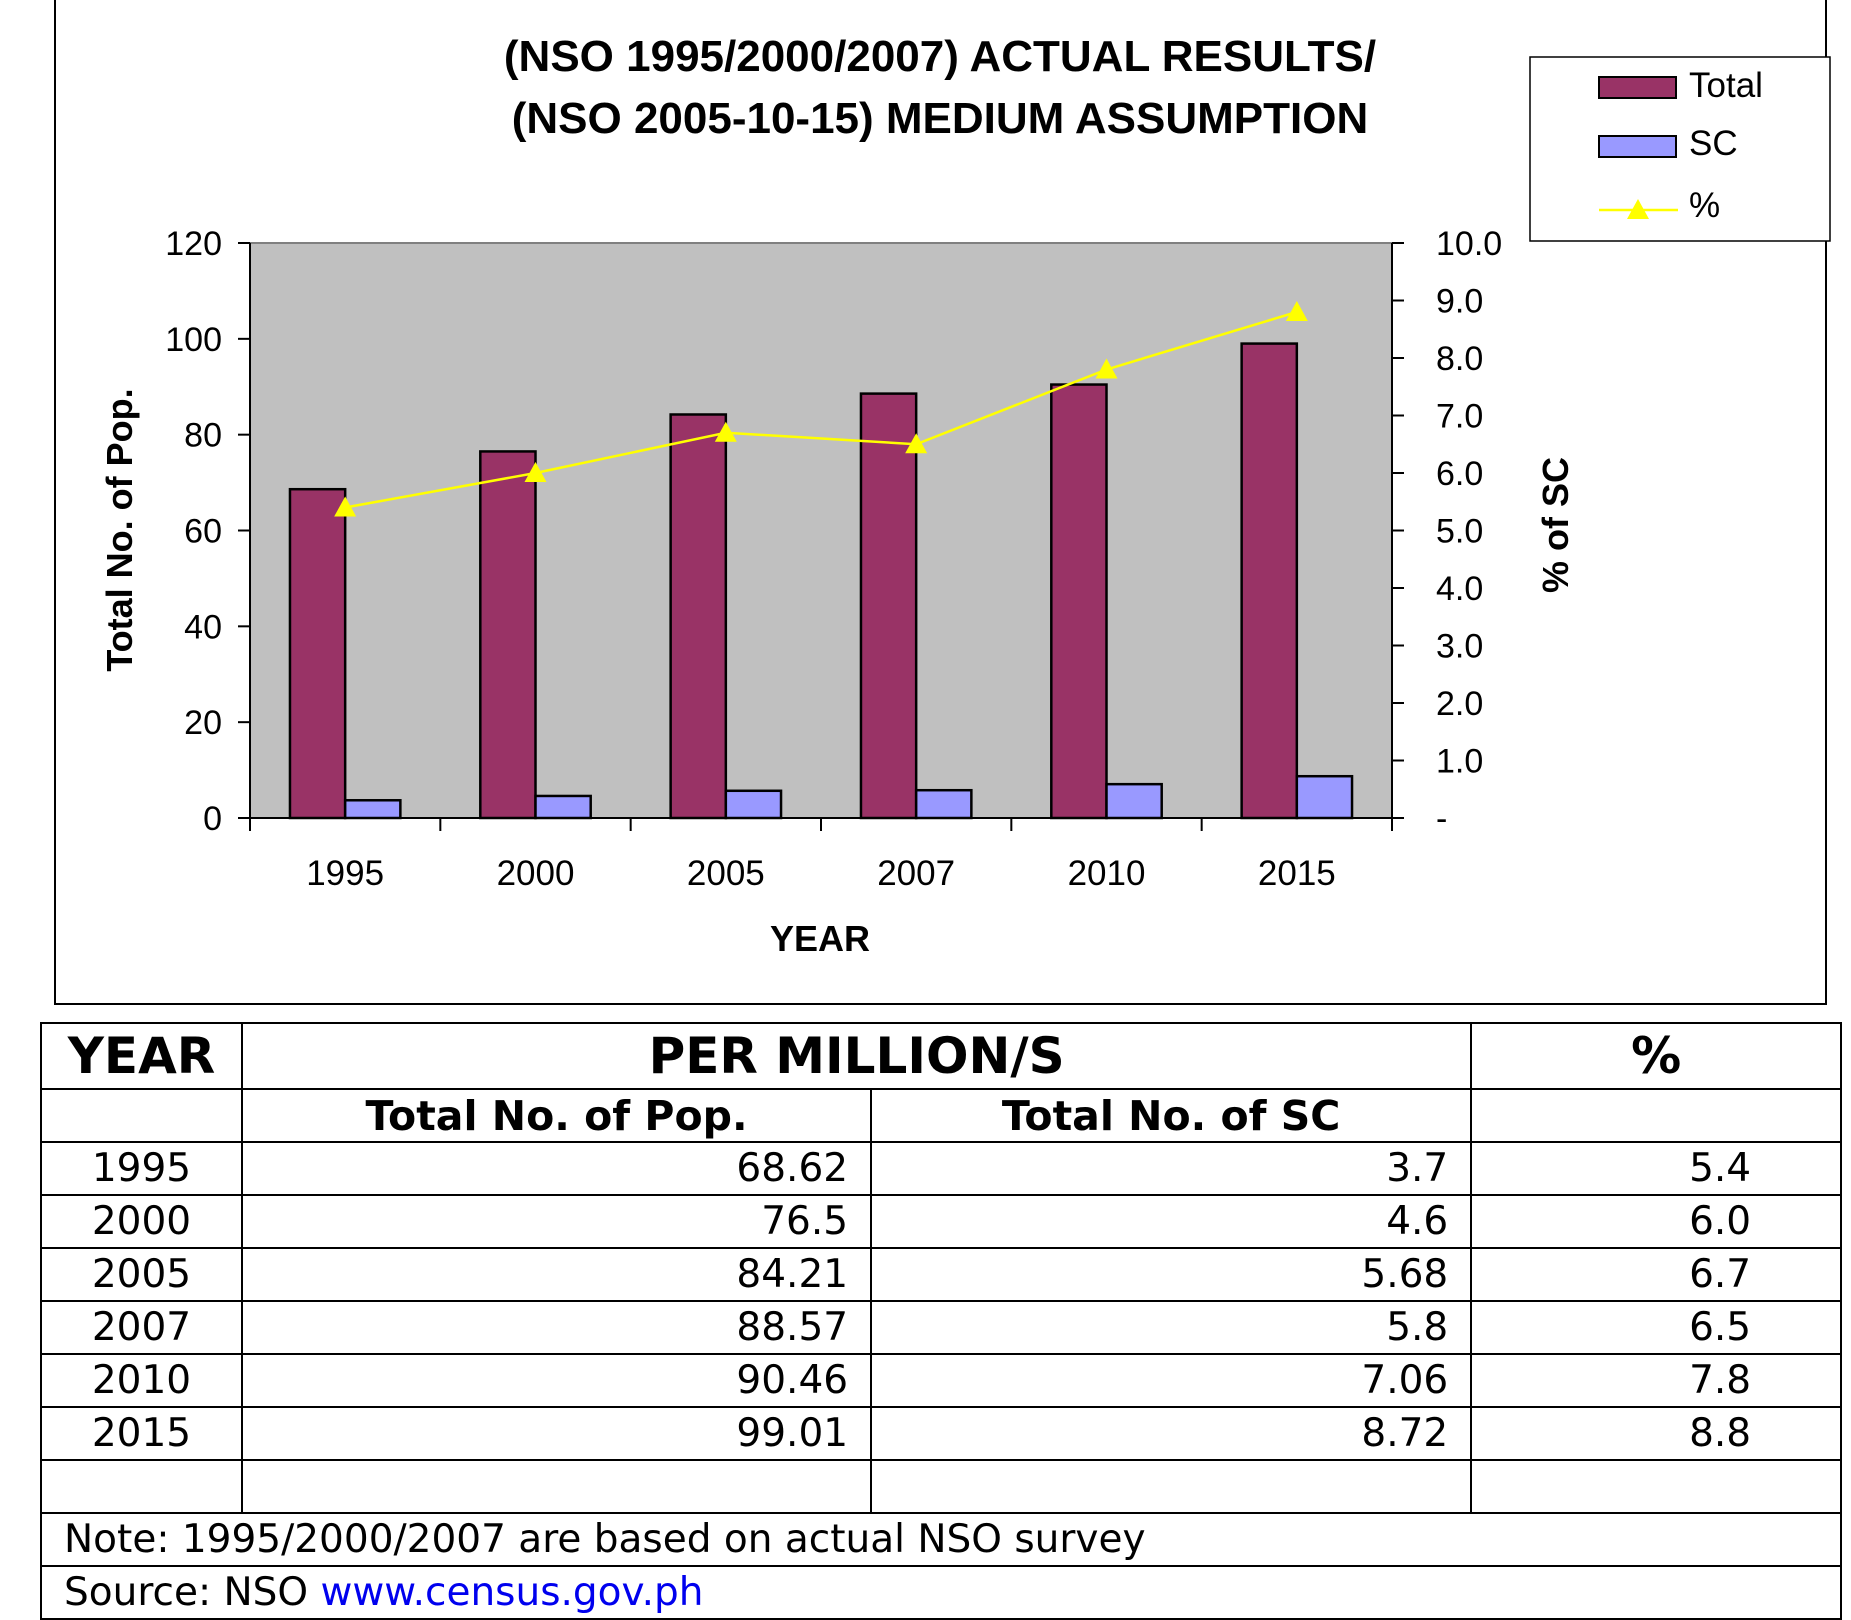 The image size is (1851, 1620). I want to click on bar-sc-1995, so click(372, 809).